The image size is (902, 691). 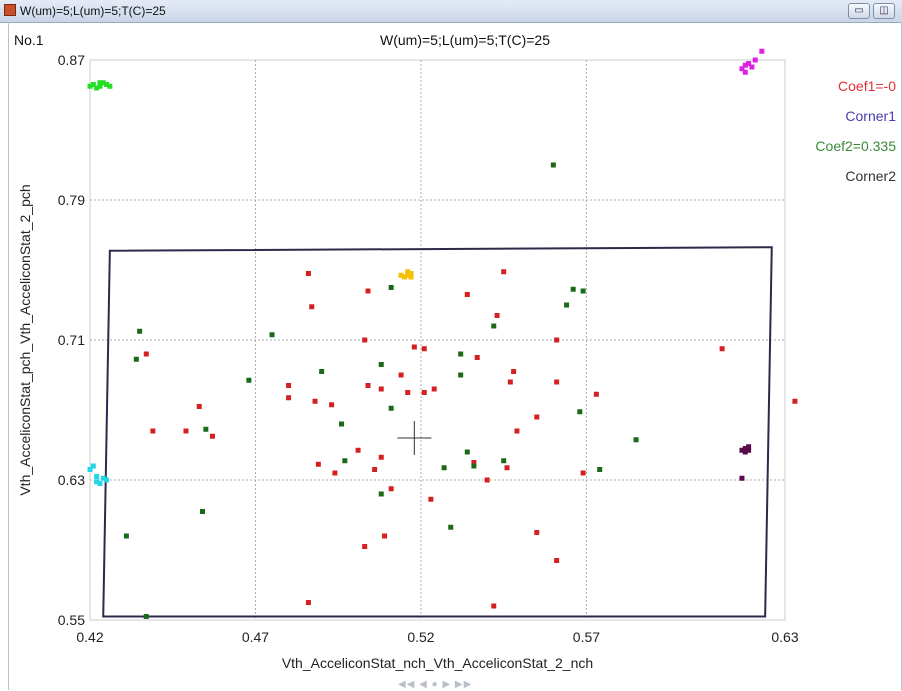 I want to click on x-tick-label: 0.42, so click(x=89, y=637).